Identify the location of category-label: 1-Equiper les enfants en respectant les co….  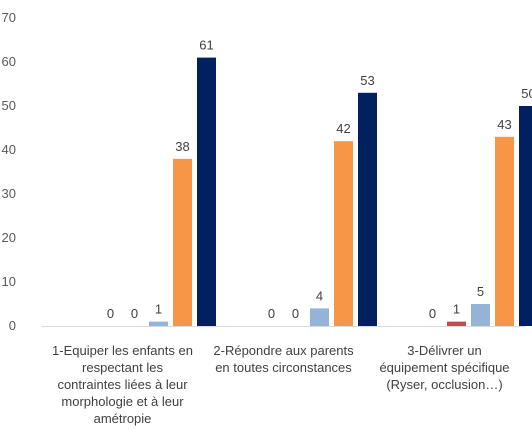
(122, 384).